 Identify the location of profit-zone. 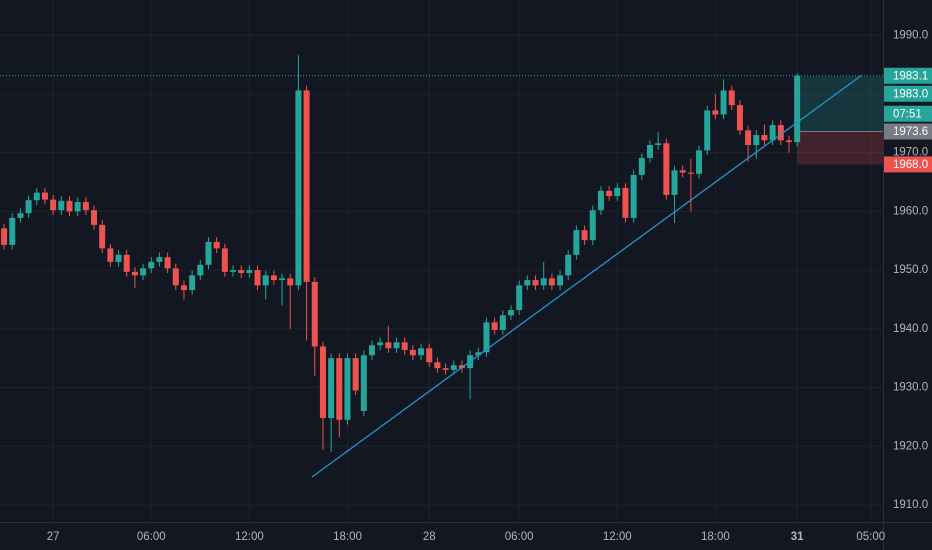
(840, 104).